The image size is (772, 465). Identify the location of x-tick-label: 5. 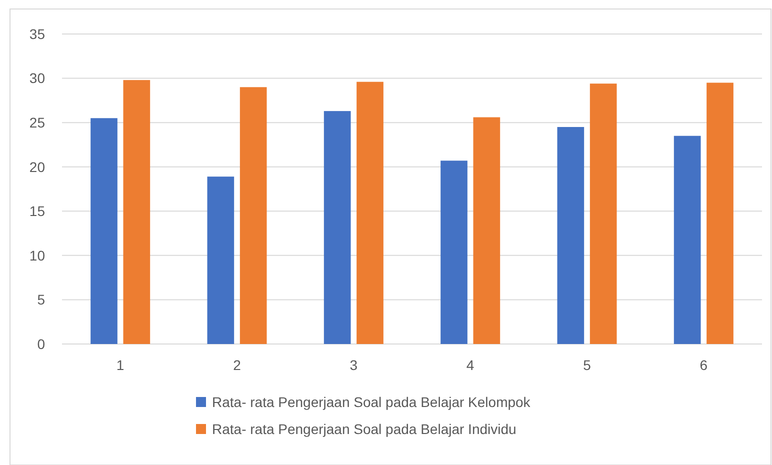
(587, 365).